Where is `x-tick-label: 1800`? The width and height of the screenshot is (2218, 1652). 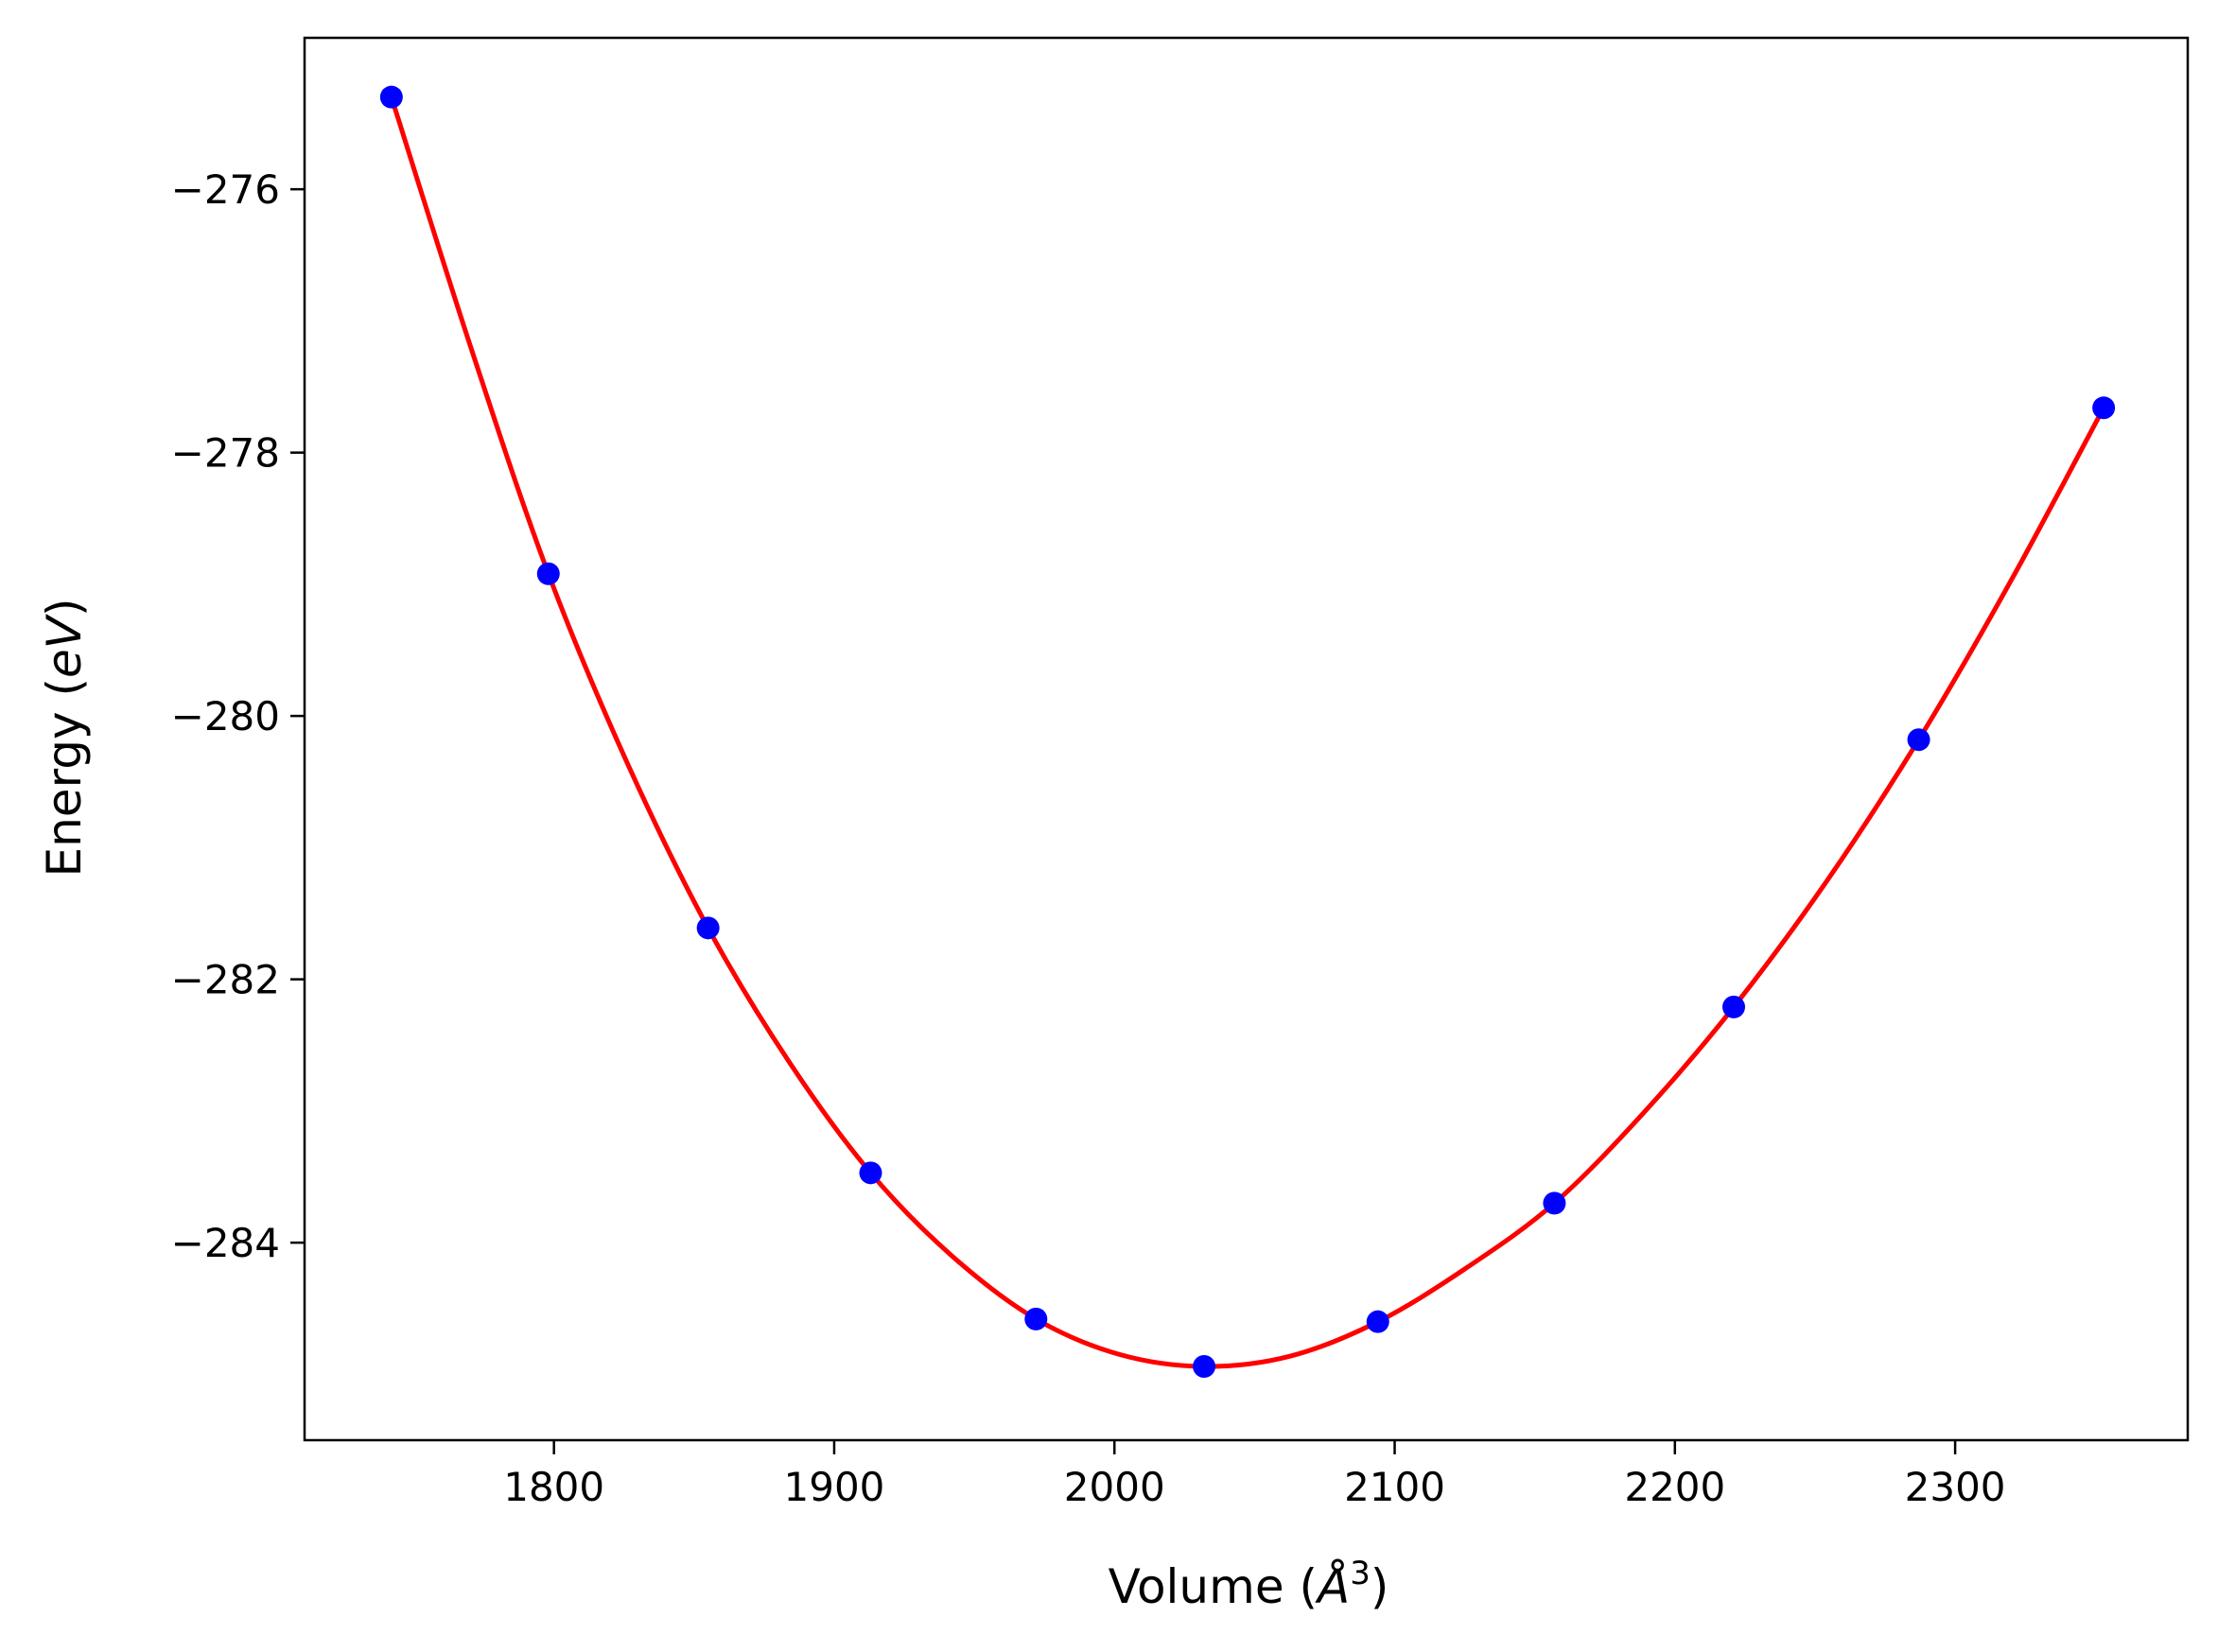 x-tick-label: 1800 is located at coordinates (553, 1487).